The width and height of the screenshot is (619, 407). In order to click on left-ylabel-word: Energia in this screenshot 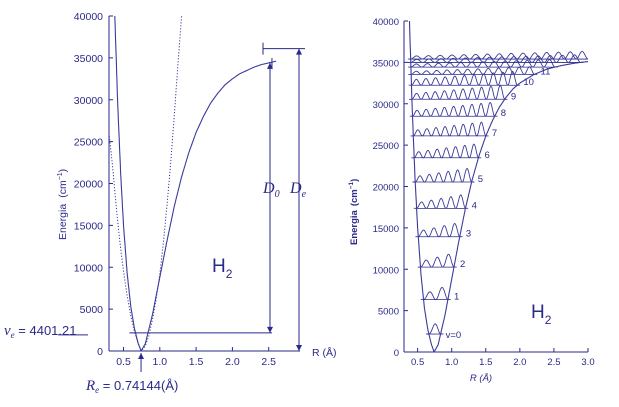, I will do `click(63, 222)`.